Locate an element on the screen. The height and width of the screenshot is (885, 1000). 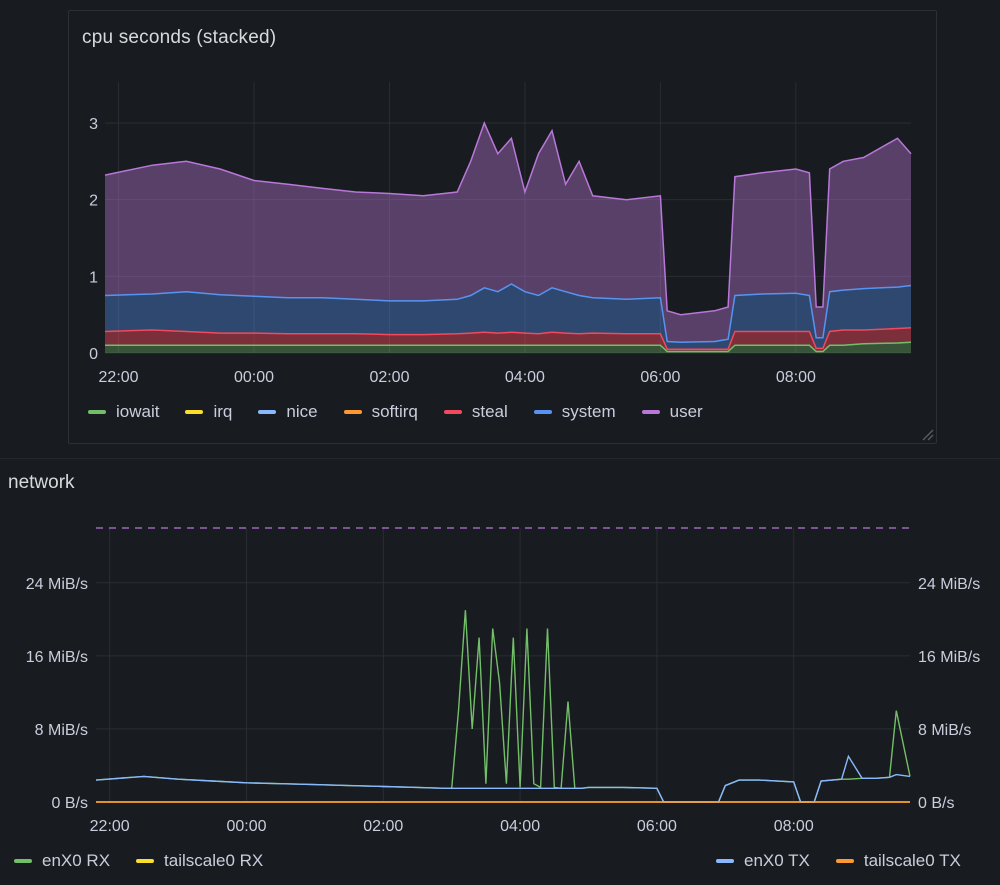
legend-item-iowait: iowait is located at coordinates (123, 412).